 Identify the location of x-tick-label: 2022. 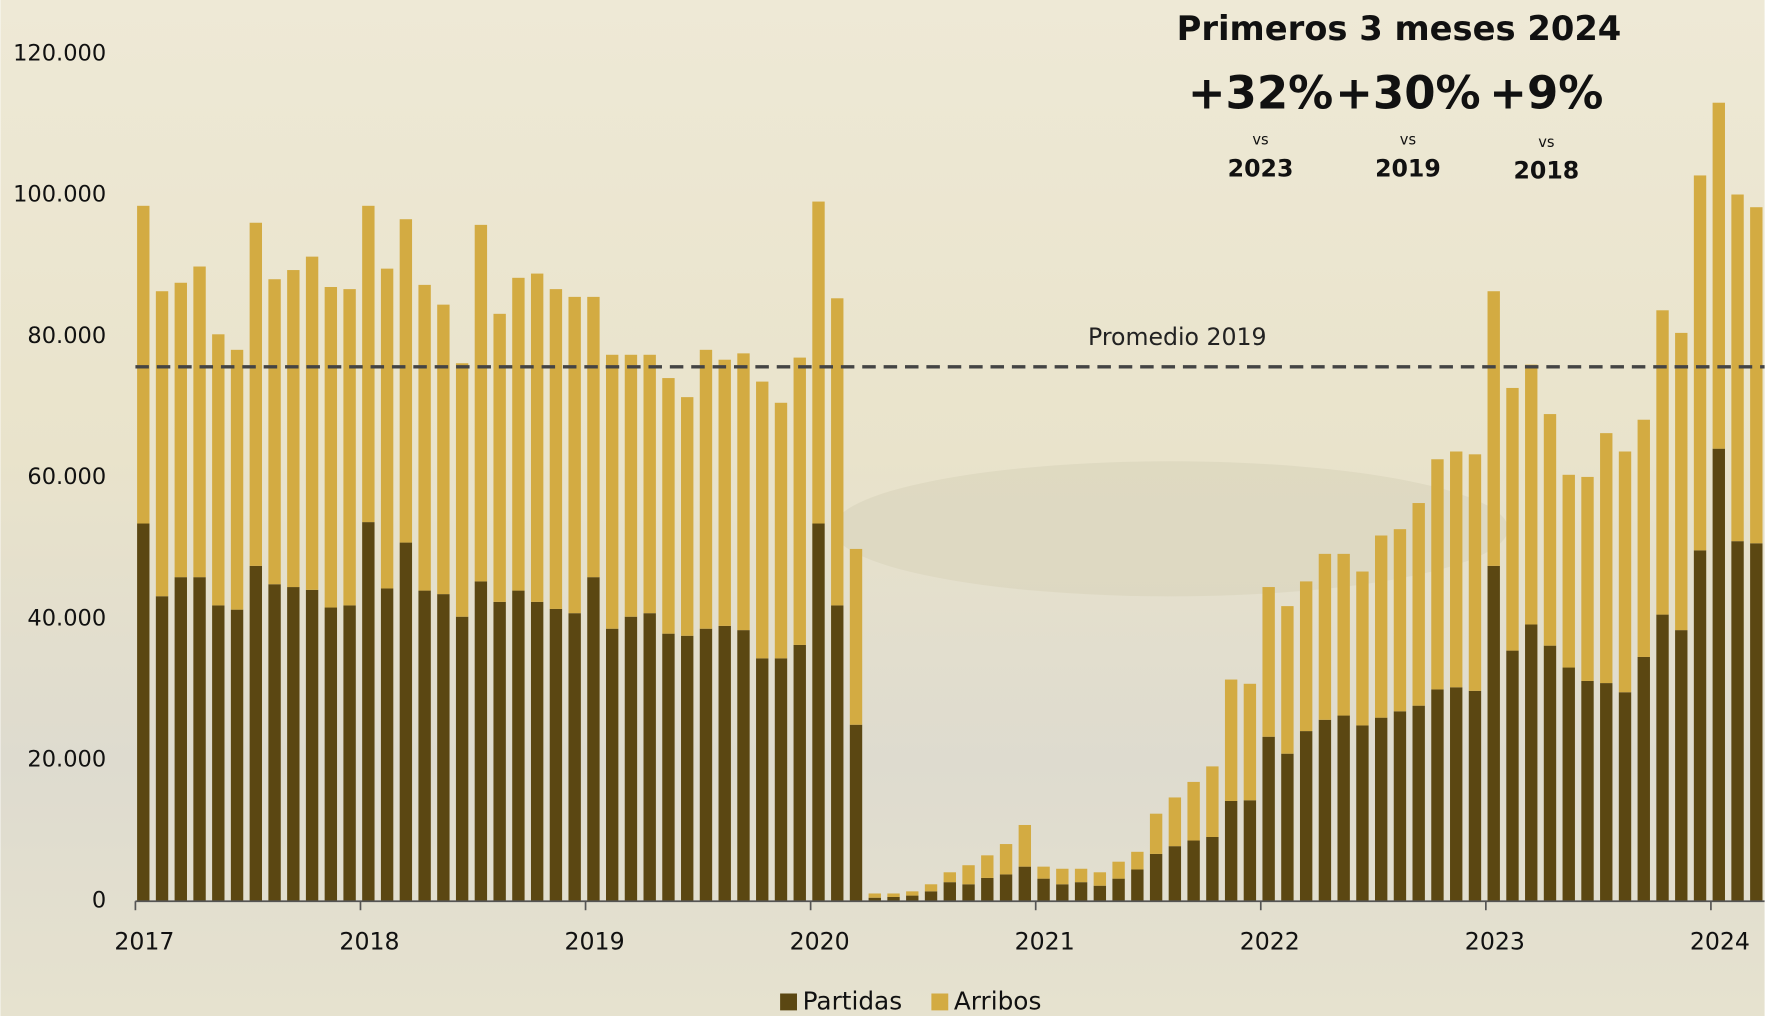
(1270, 941).